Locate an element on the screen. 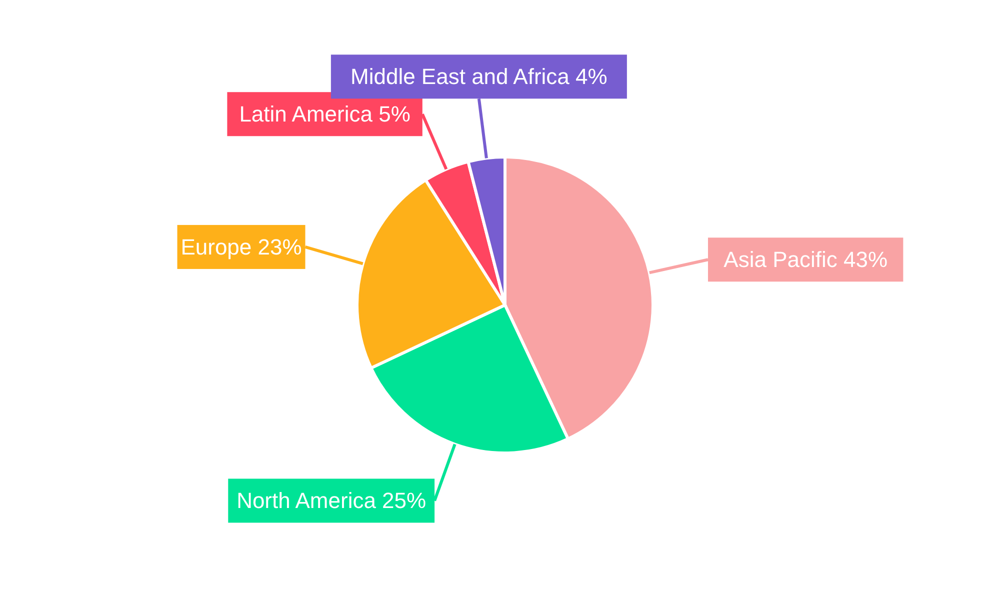  slice-label: Middle East and Africa 4% is located at coordinates (479, 77).